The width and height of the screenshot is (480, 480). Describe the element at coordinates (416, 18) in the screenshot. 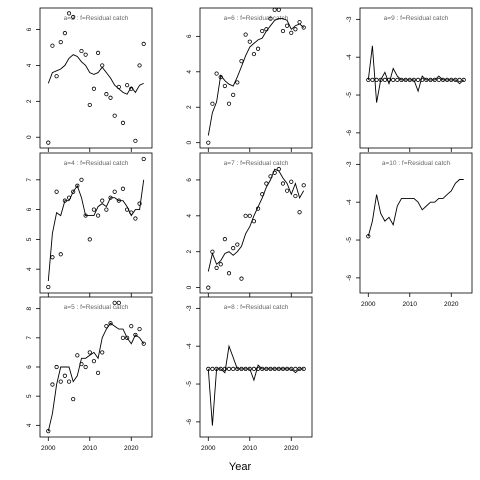

I see `panel-title: a=9 : f=Residual catch` at that location.